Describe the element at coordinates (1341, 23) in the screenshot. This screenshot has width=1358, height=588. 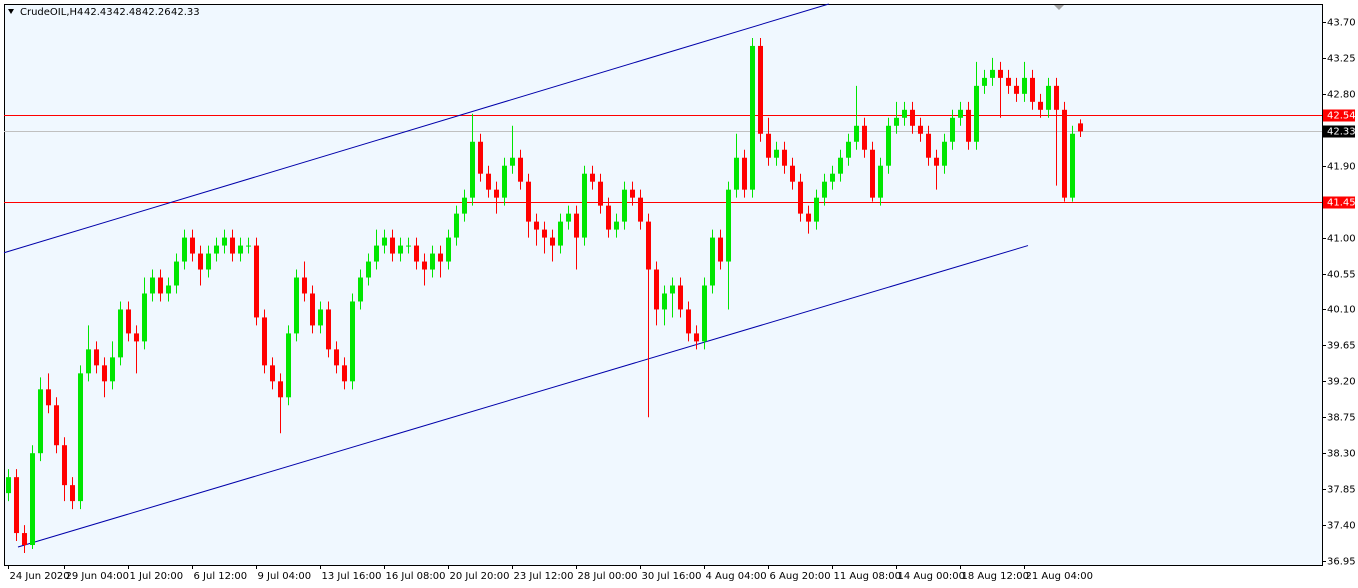
I see `y-tick-label: 43.70` at that location.